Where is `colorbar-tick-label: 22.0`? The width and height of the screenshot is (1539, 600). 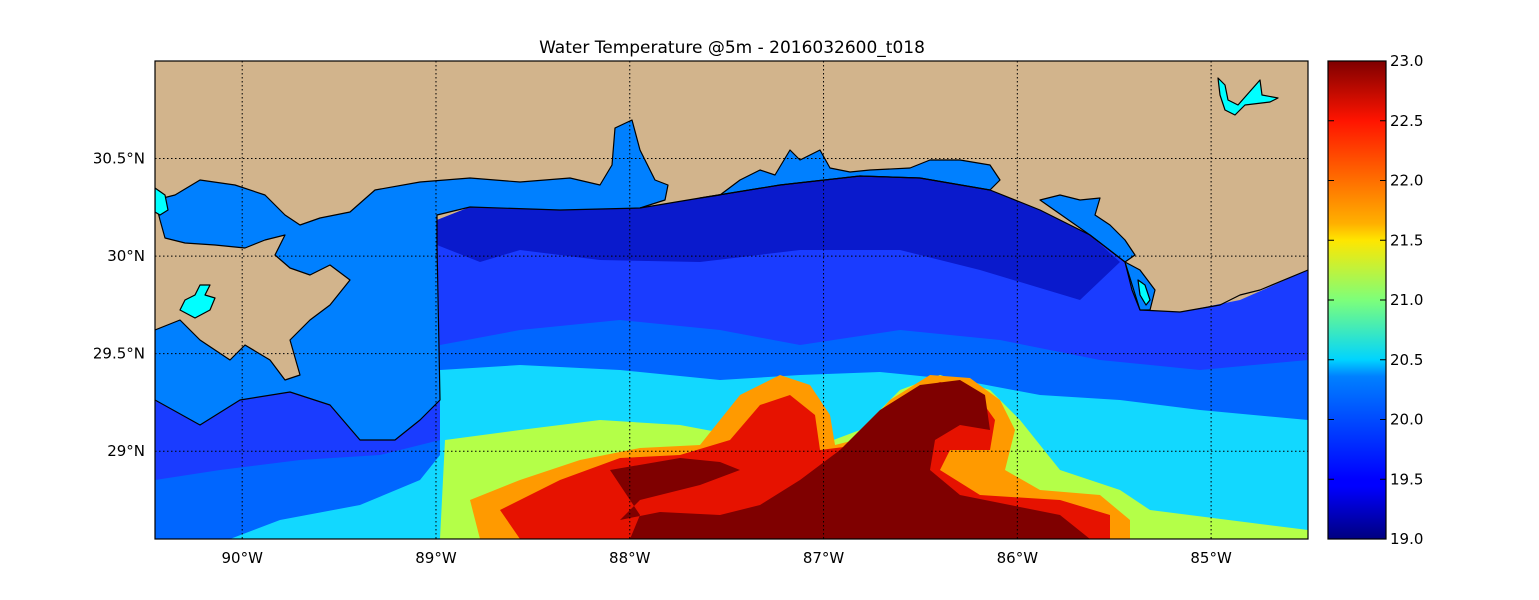
colorbar-tick-label: 22.0 is located at coordinates (1406, 181).